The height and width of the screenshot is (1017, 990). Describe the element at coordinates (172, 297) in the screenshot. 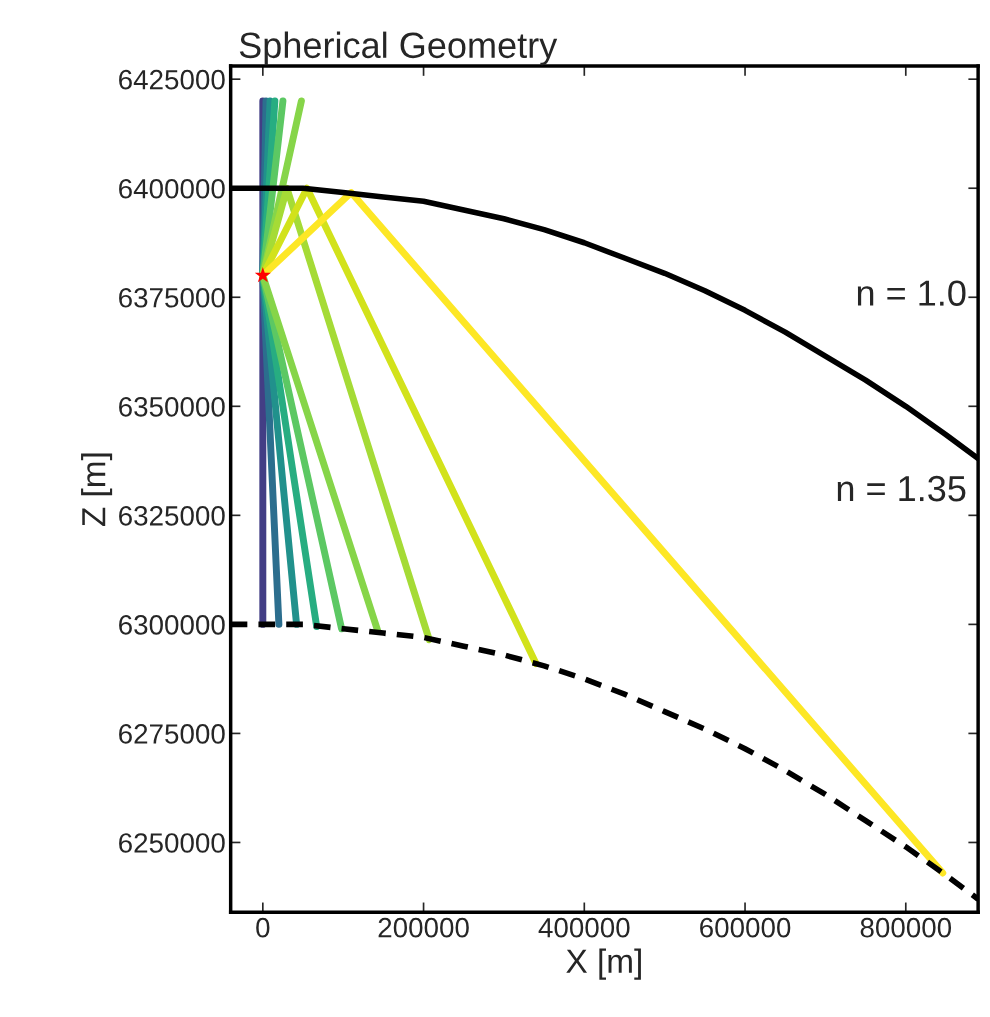

I see `y-tick-label: 6375000` at that location.